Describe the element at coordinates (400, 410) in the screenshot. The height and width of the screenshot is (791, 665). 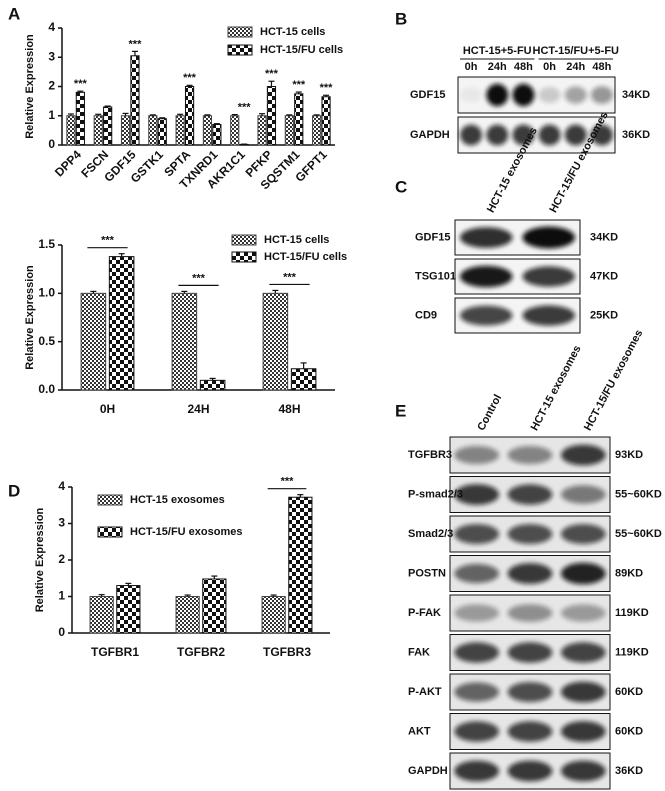
I see `panel-letter: E` at that location.